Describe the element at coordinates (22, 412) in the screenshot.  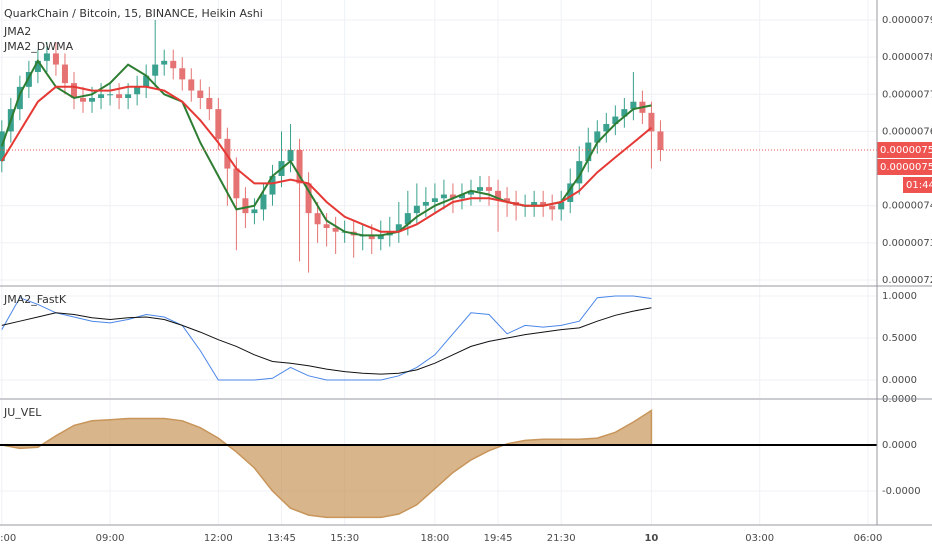
I see `pane-title: JU_VEL` at that location.